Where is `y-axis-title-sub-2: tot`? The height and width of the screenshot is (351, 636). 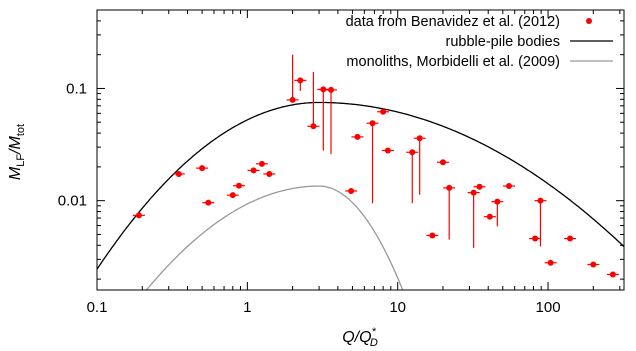
y-axis-title-sub-2: tot is located at coordinates (21, 130).